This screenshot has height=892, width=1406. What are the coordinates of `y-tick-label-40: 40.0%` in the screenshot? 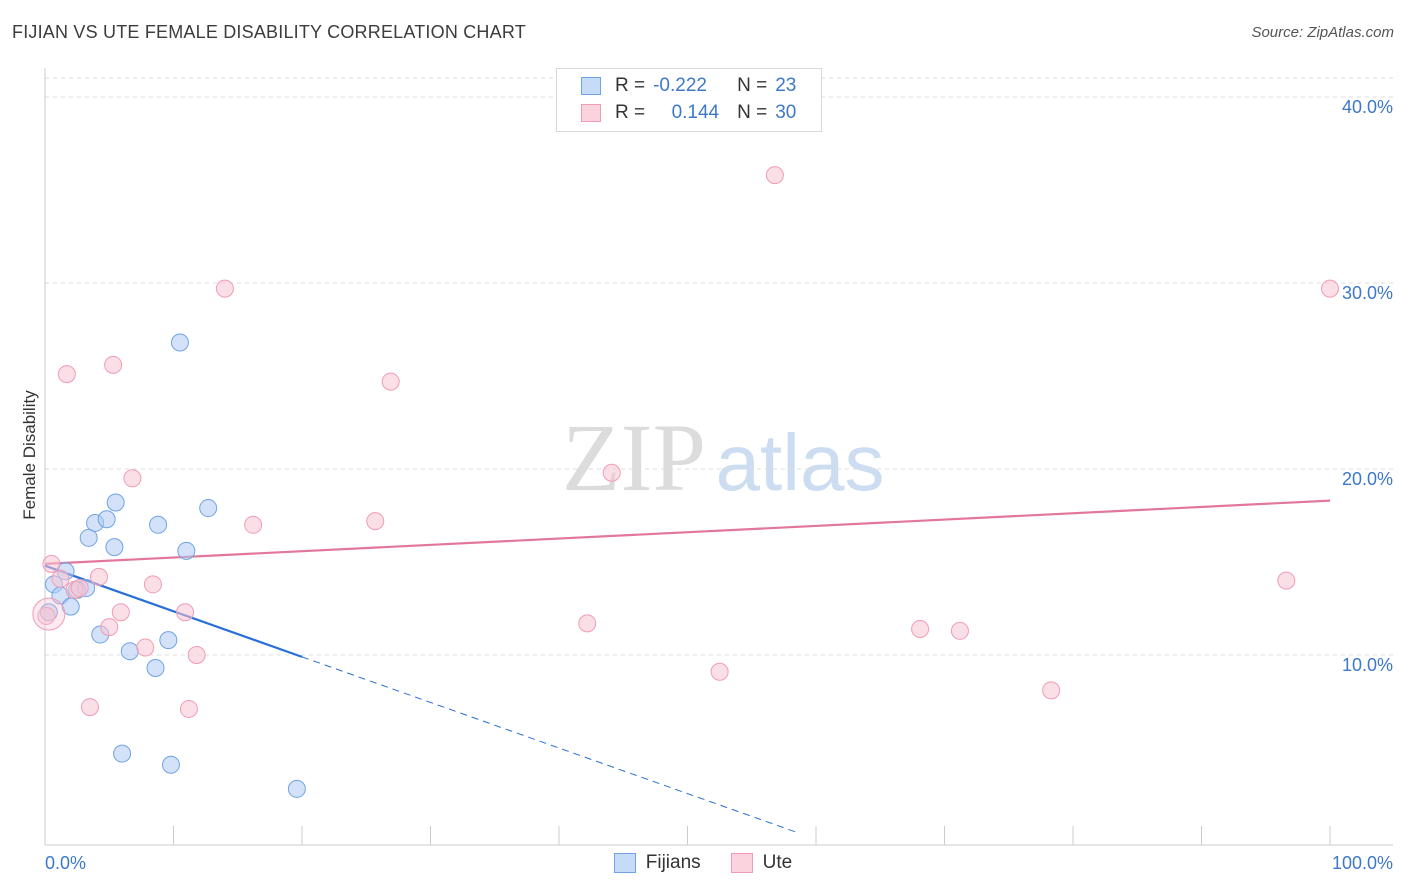 It's located at (1367, 107).